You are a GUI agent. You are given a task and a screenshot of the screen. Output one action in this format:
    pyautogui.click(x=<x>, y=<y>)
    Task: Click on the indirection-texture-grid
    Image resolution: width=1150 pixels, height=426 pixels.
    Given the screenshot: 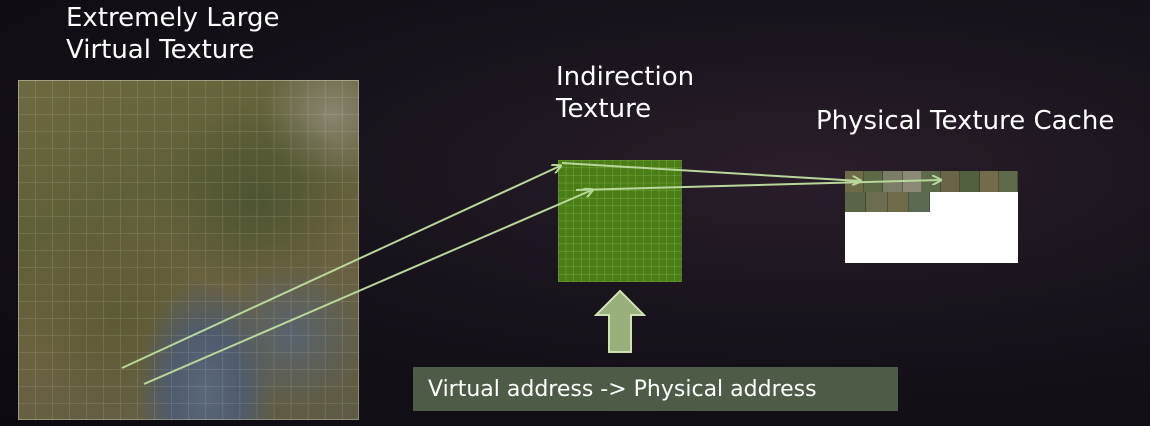 What is the action you would take?
    pyautogui.click(x=620, y=221)
    